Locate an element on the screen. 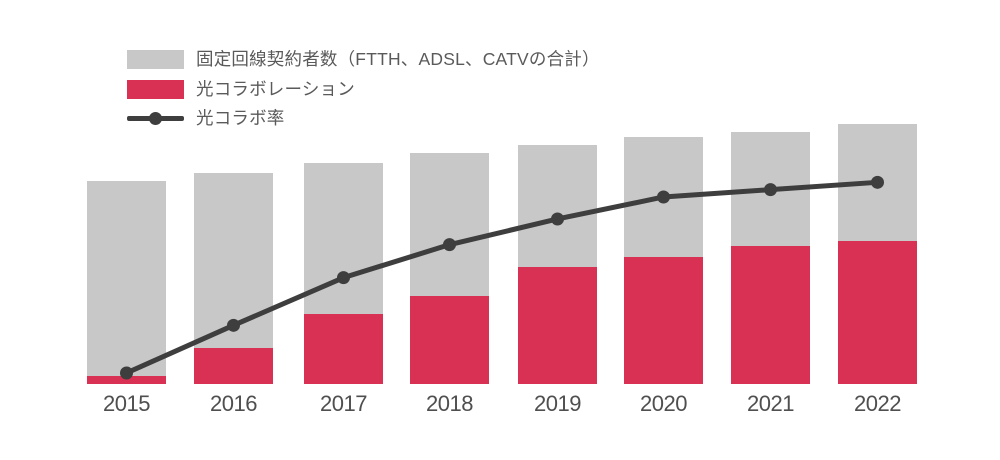  bar-collab-2019 is located at coordinates (557, 325).